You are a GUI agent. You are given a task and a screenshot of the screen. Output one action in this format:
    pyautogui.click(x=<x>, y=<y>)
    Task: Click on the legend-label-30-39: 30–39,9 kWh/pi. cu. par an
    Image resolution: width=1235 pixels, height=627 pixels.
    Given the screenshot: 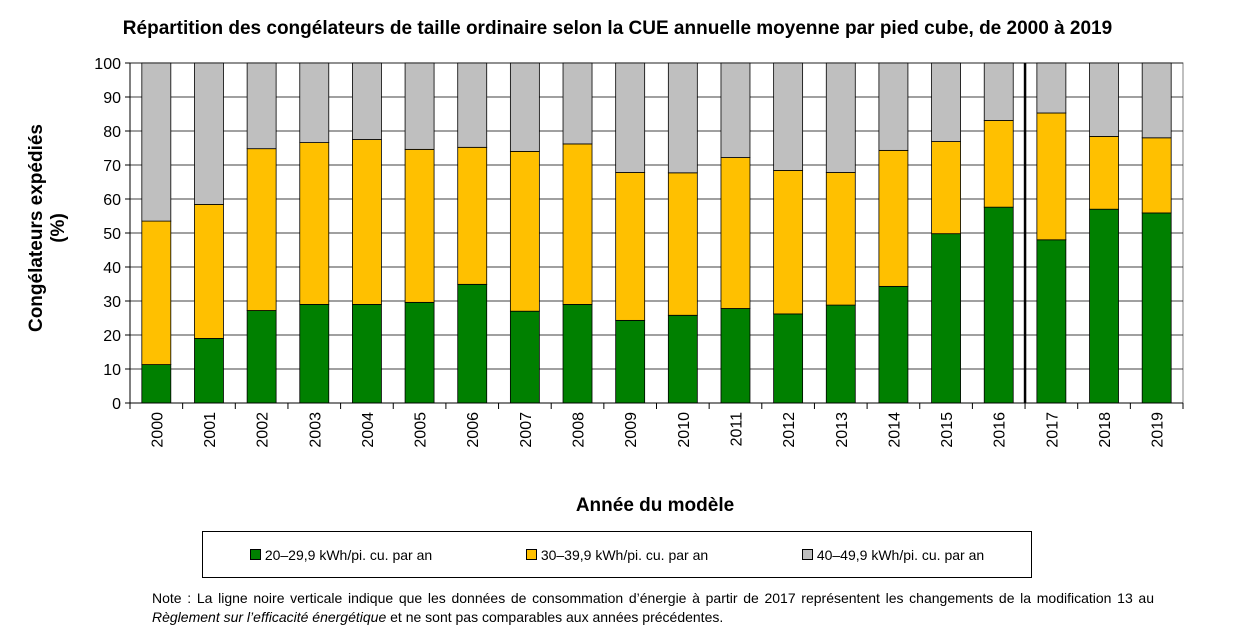 What is the action you would take?
    pyautogui.click(x=624, y=554)
    